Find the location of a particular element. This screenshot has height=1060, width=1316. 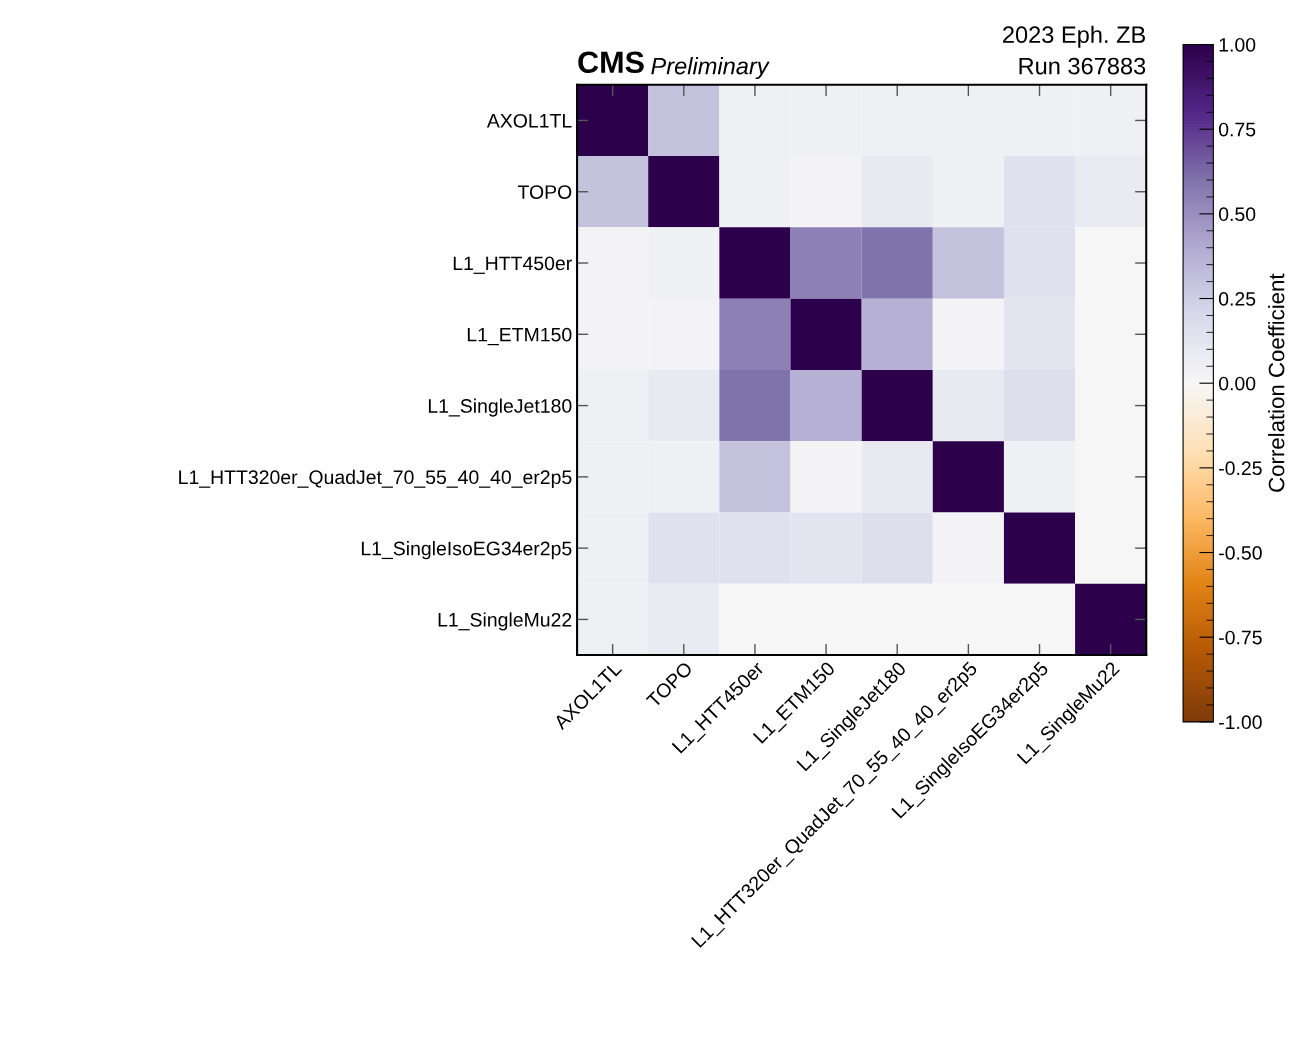

color-bar-label: 0.25 is located at coordinates (1237, 298).